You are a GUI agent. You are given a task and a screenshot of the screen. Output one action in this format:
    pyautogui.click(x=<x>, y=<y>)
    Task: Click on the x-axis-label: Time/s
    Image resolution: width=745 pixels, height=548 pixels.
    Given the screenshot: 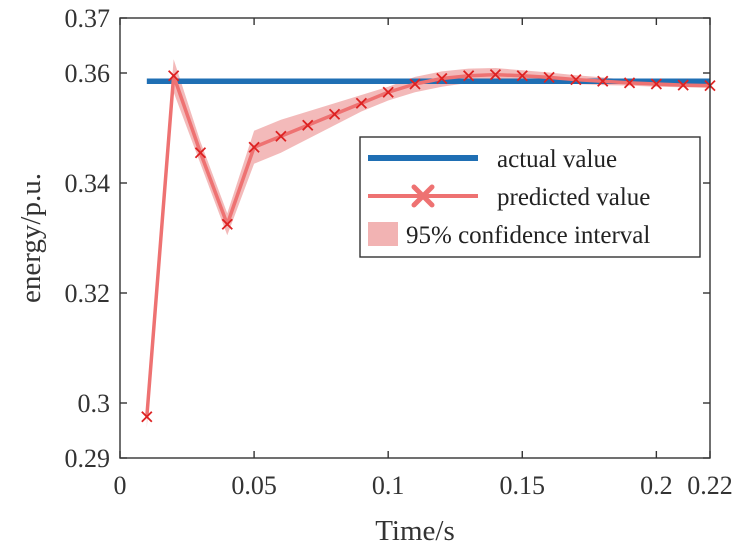 What is the action you would take?
    pyautogui.click(x=415, y=531)
    